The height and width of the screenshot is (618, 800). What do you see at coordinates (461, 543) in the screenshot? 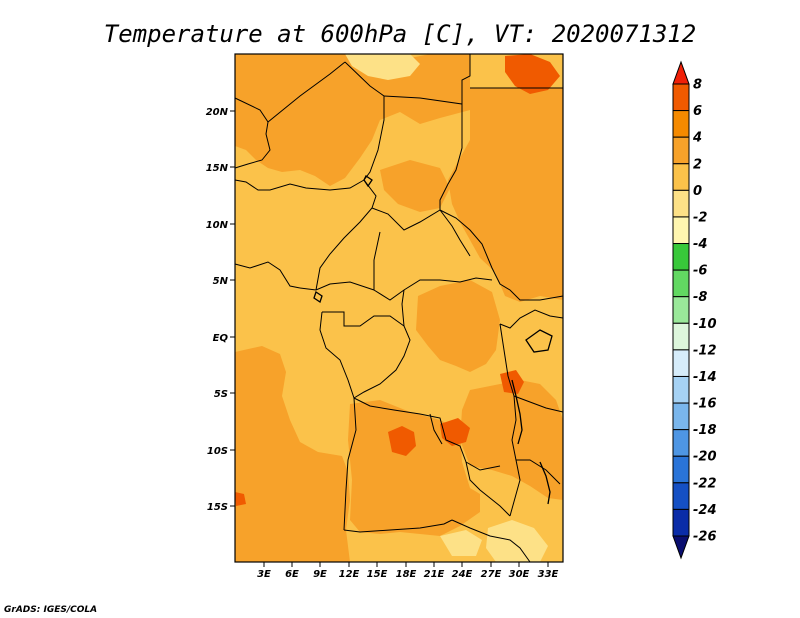
I see `cool-spot-southeast` at bounding box center [461, 543].